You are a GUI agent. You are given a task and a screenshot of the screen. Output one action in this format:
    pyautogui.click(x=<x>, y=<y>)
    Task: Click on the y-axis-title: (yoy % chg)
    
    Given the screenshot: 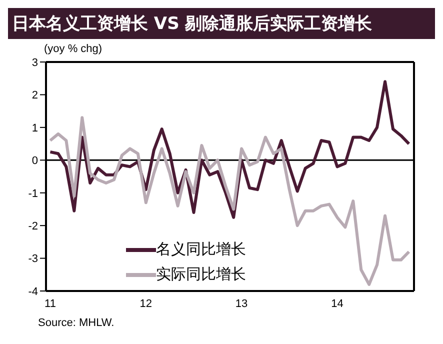 What is the action you would take?
    pyautogui.click(x=74, y=49)
    